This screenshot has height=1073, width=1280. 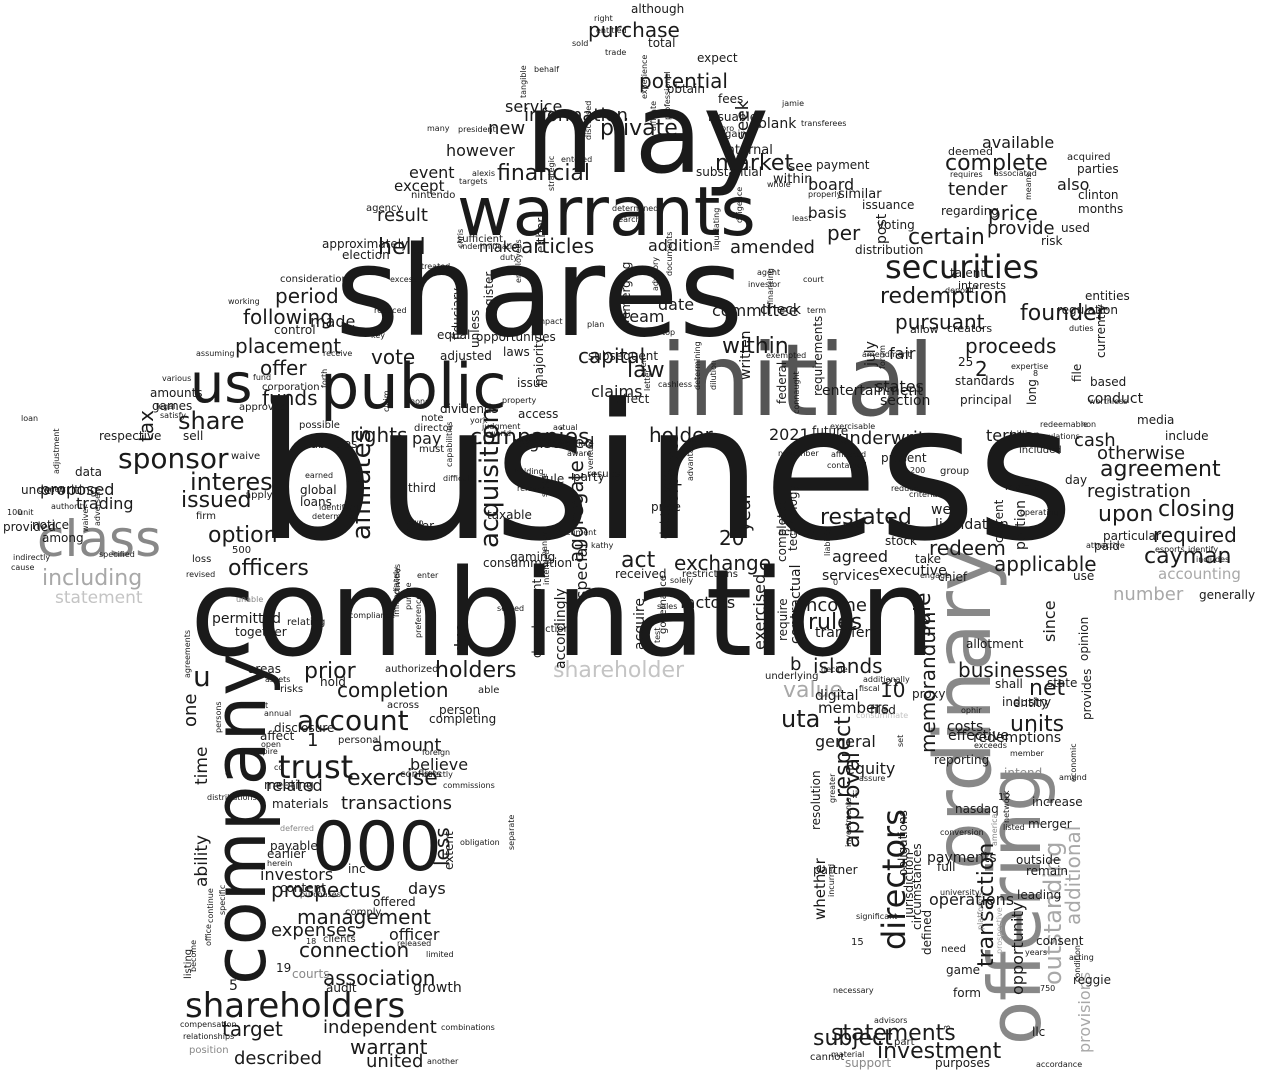 I want to click on word-452: least, so click(x=801, y=218).